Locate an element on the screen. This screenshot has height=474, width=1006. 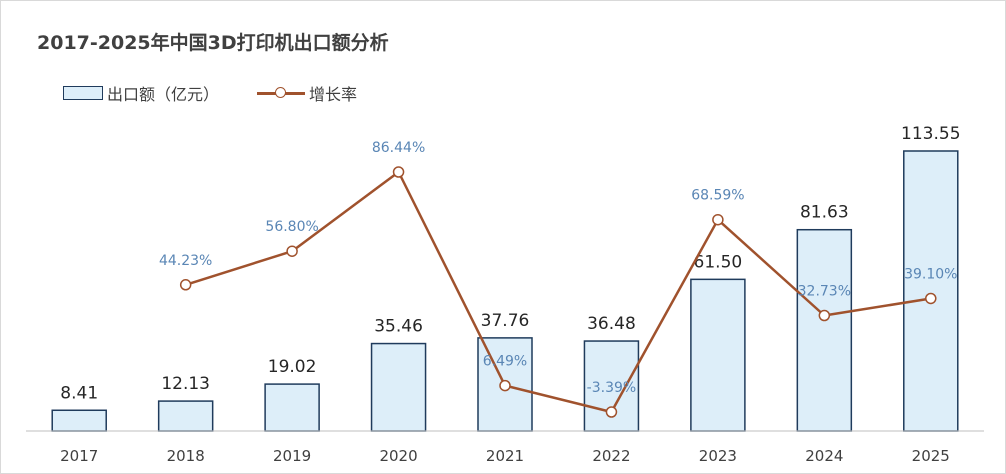
x-tick-label-2022: 2022 is located at coordinates (611, 456).